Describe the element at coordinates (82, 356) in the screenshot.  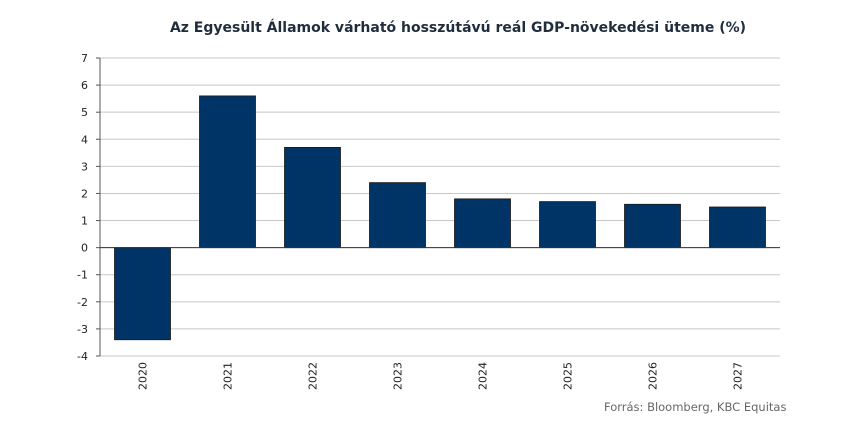
I see `y-tick-label: -4` at that location.